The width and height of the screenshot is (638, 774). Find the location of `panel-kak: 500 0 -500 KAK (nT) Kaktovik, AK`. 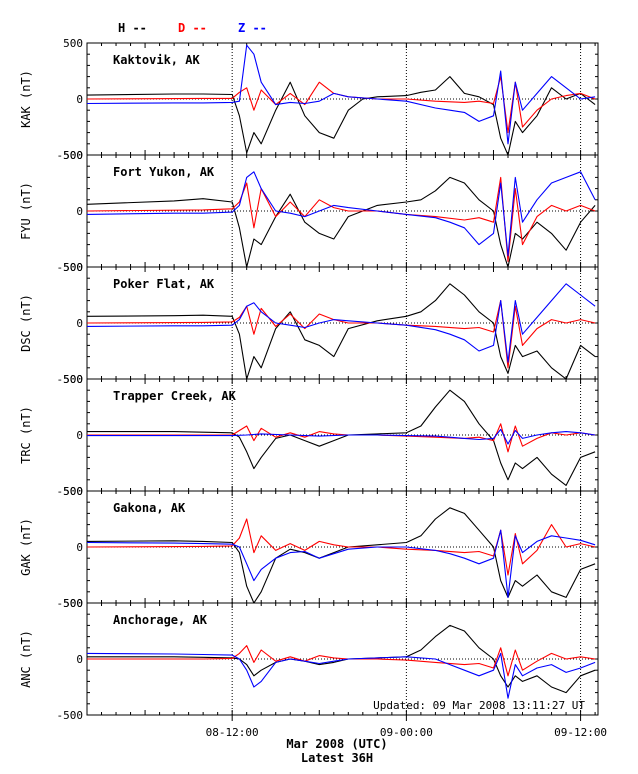

panel-kak: 500 0 -500 KAK (nT) Kaktovik, AK is located at coordinates (309, 99).